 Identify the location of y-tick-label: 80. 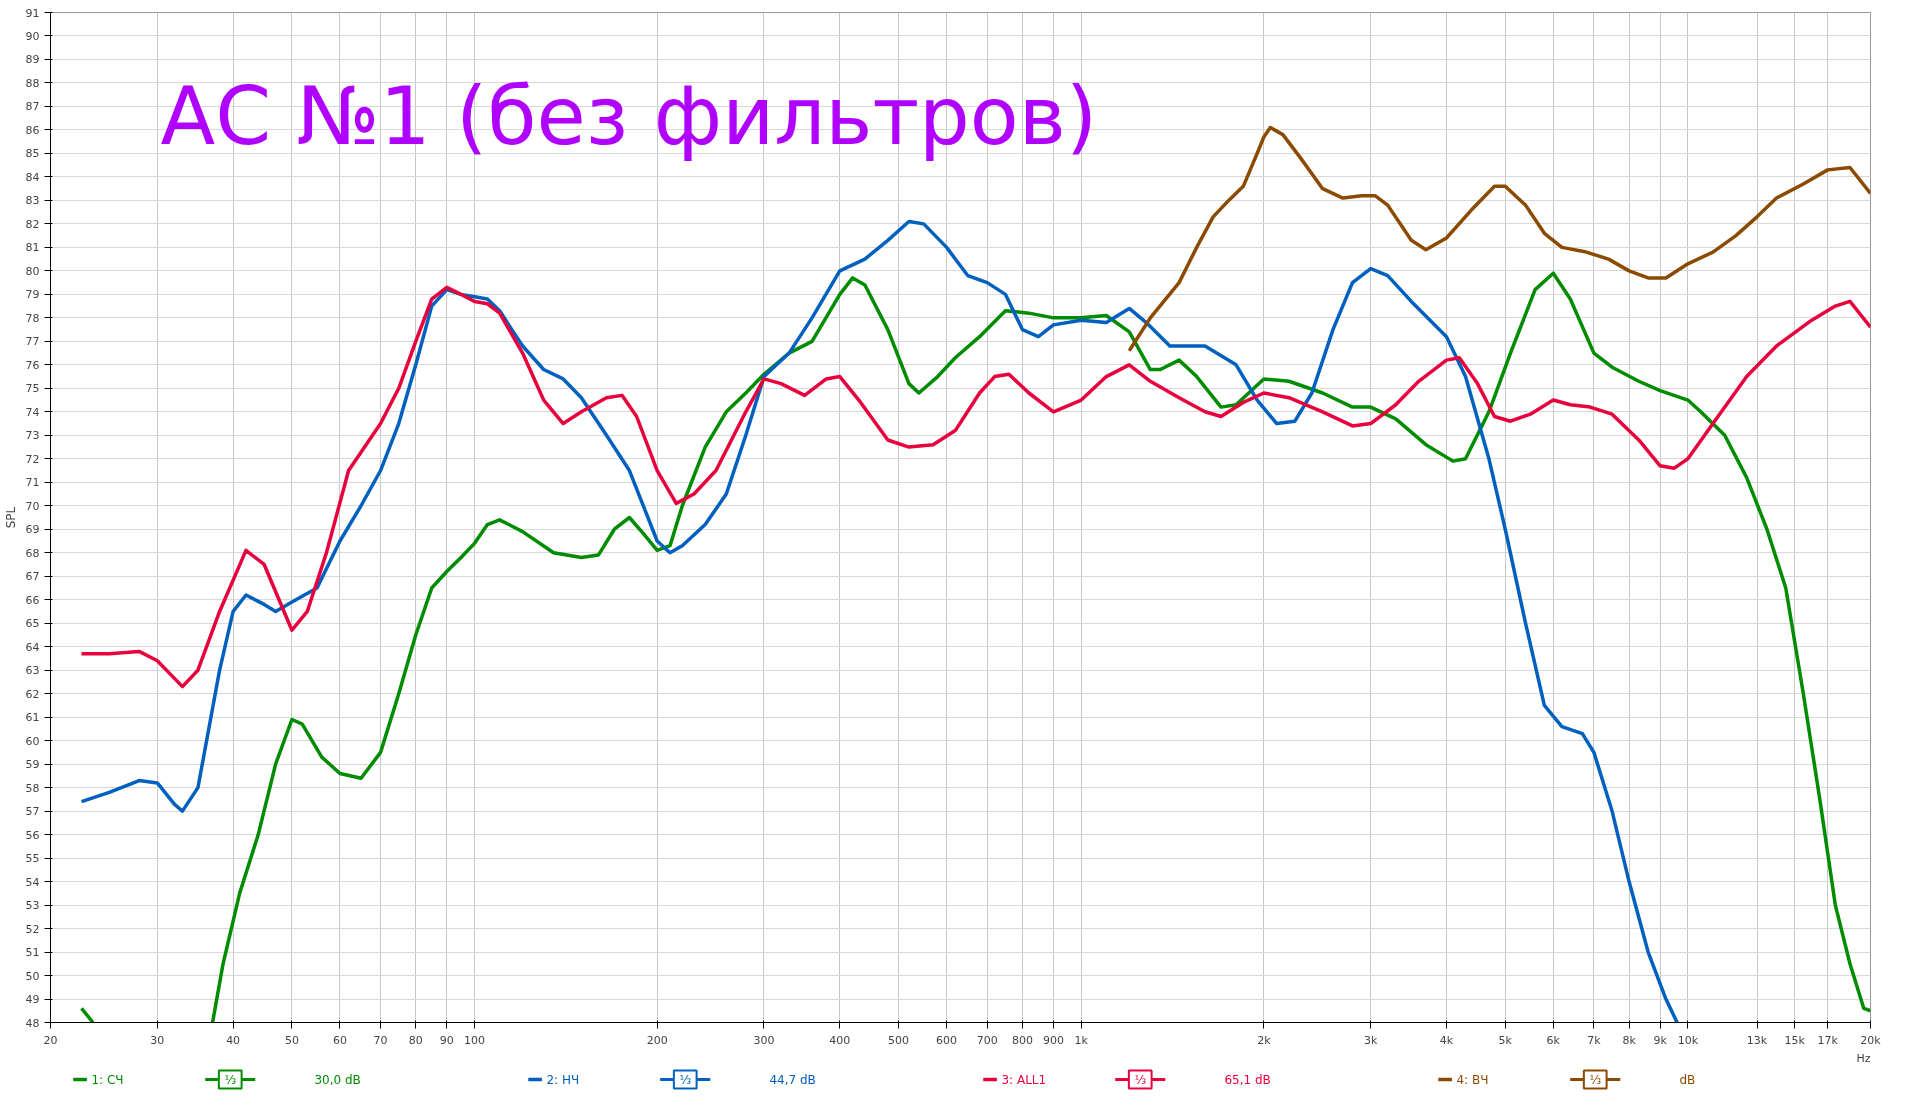
(32, 271).